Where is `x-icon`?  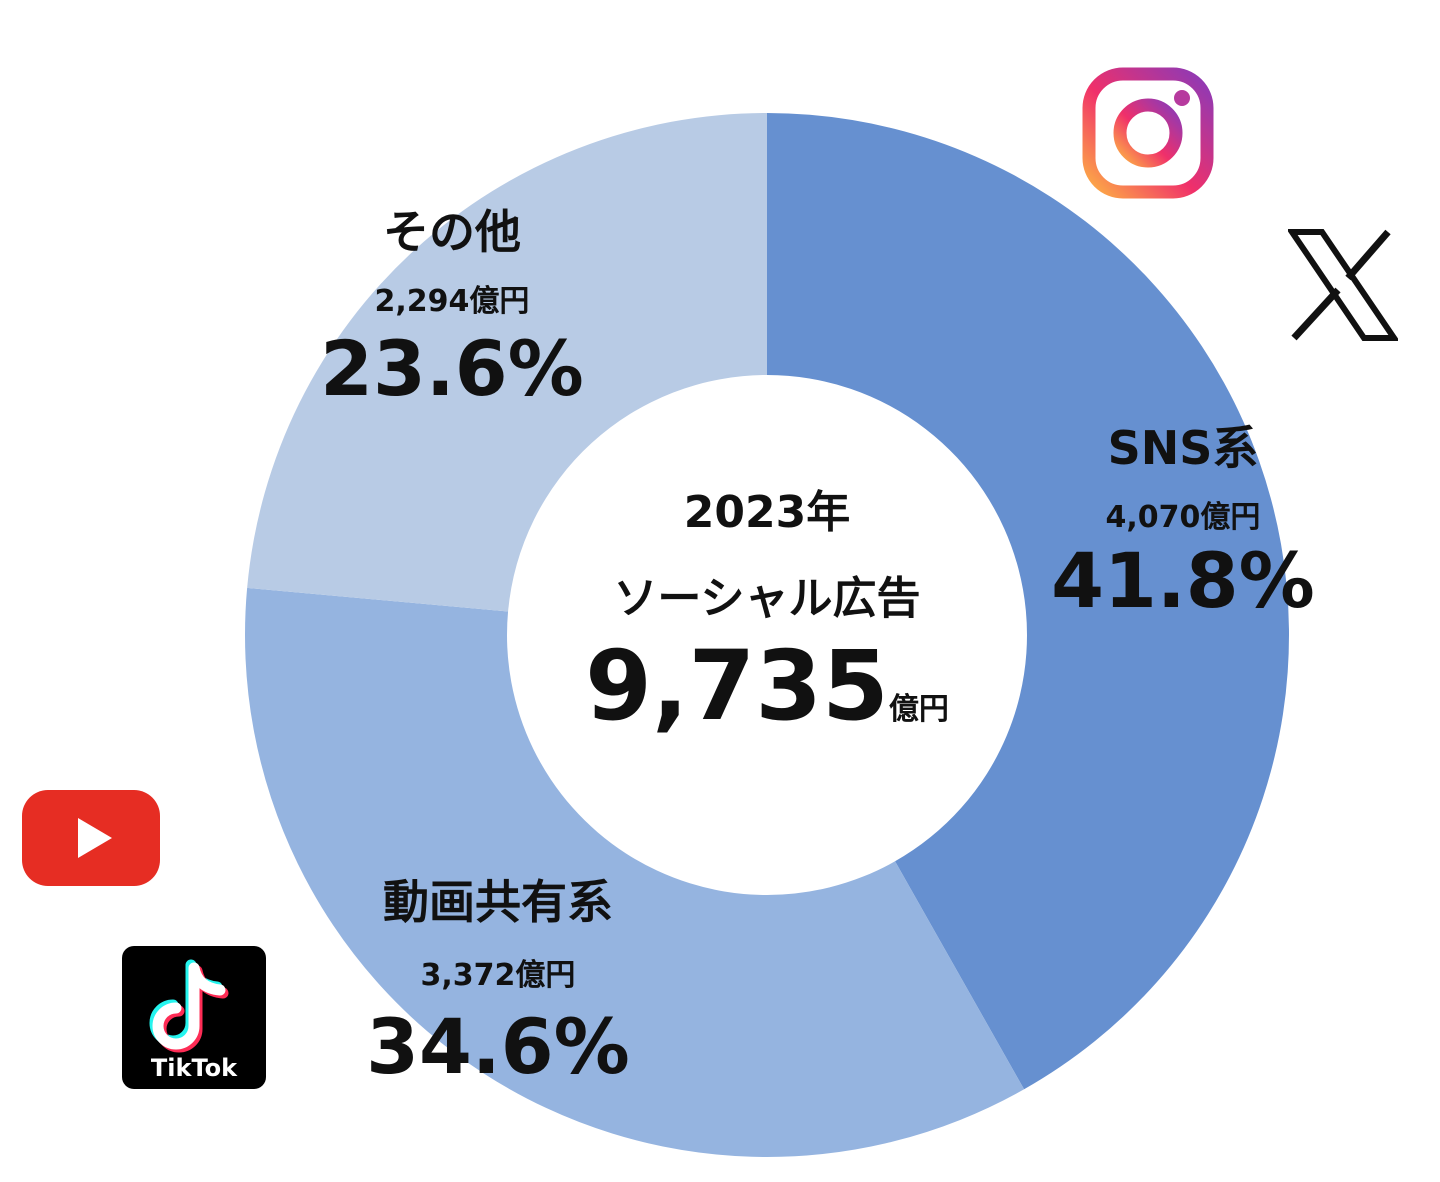
x-icon is located at coordinates (1343, 285).